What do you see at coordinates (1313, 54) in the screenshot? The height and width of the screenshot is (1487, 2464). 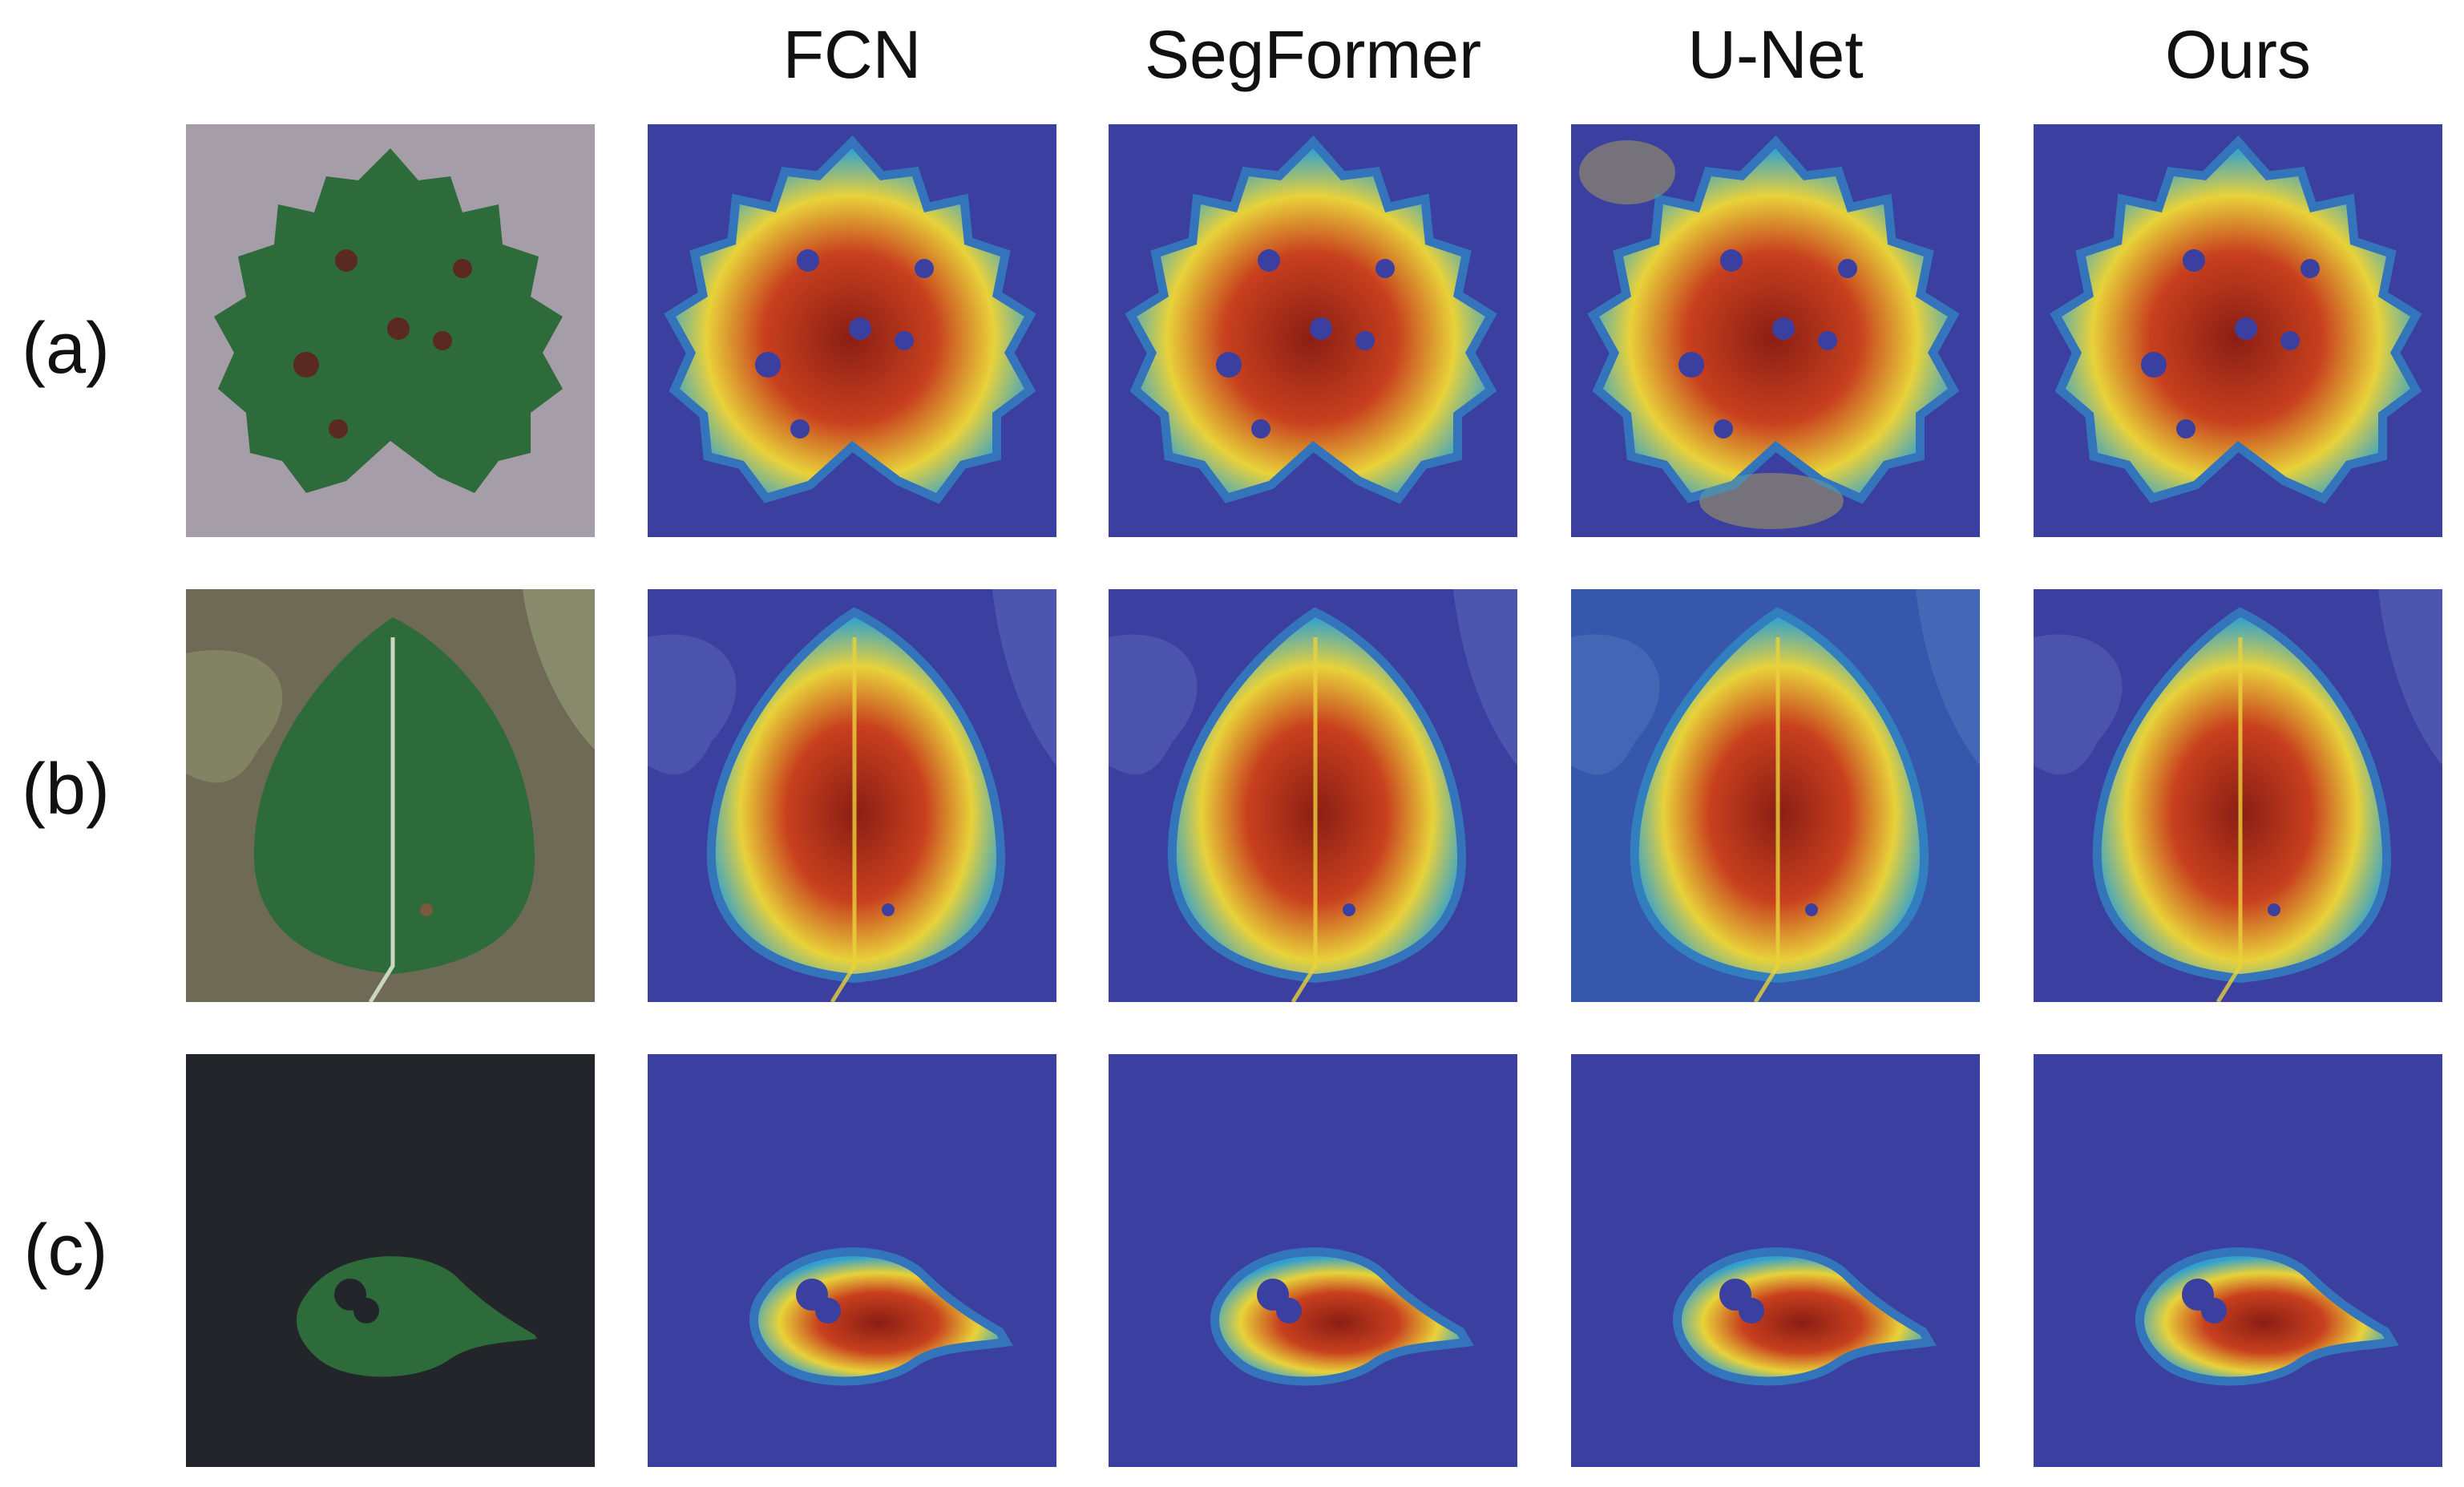 I see `column-header-segformer: SegFormer` at bounding box center [1313, 54].